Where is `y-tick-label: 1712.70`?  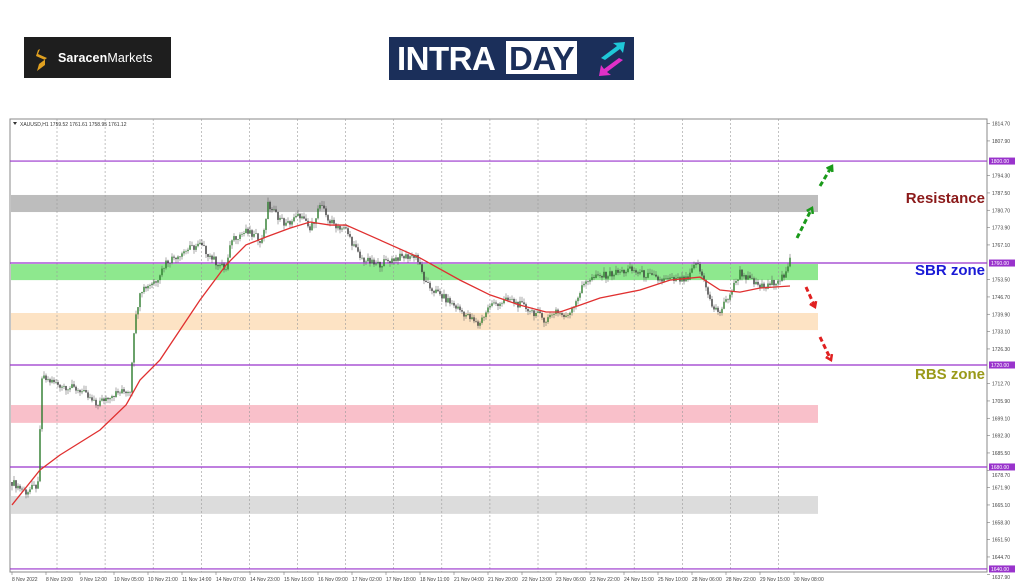
y-tick-label: 1712.70 is located at coordinates (1001, 385).